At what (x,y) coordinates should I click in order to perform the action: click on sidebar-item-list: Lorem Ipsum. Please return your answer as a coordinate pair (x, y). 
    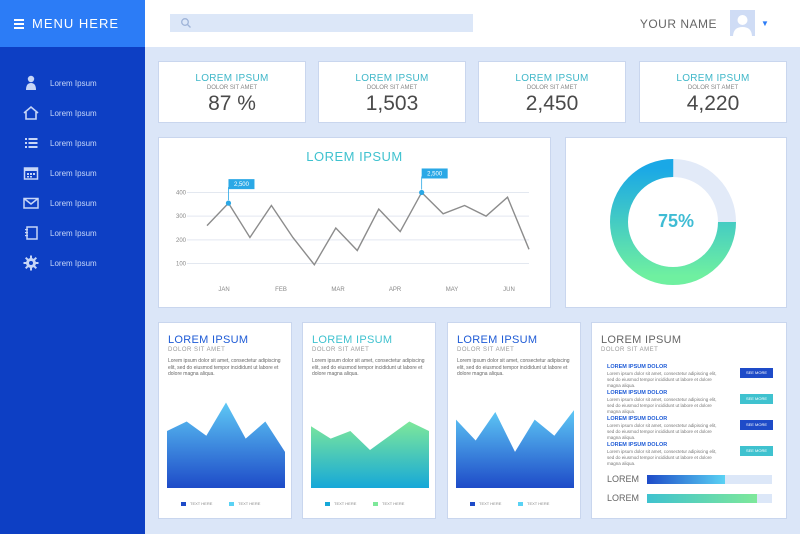
    Looking at the image, I should click on (59, 143).